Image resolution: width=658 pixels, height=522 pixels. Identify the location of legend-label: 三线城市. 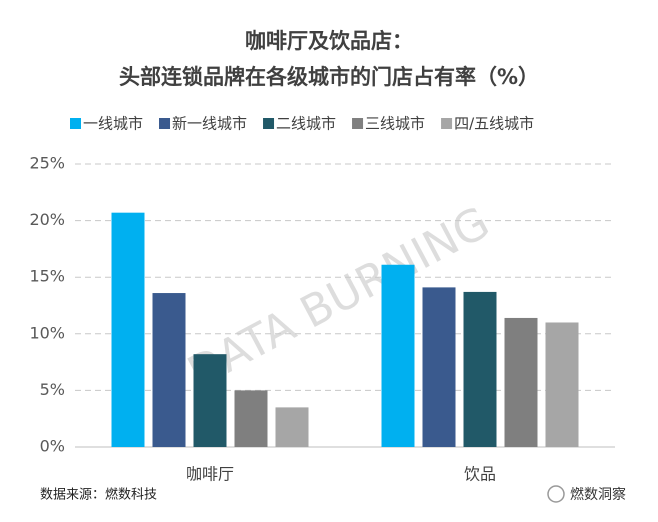
(395, 124).